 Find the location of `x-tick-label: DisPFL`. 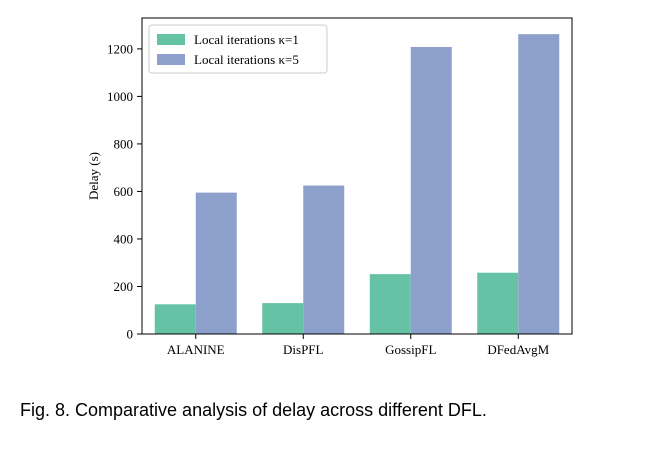

x-tick-label: DisPFL is located at coordinates (303, 349).